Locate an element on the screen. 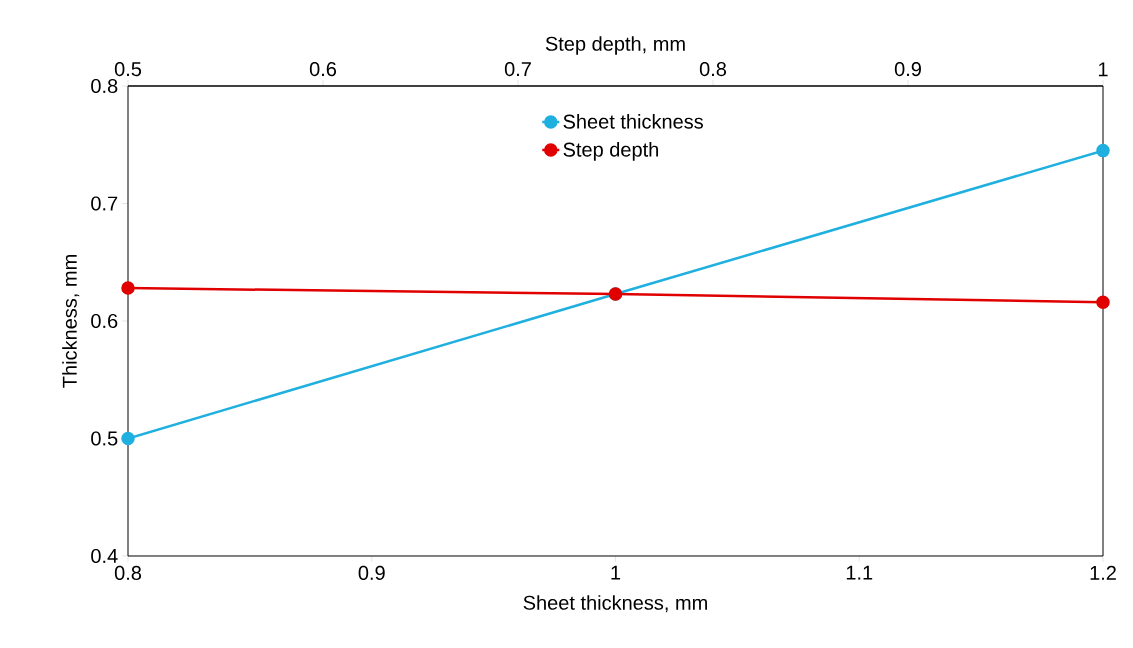 This screenshot has height=648, width=1133. x2-axis-title: Step depth, mm is located at coordinates (615, 45).